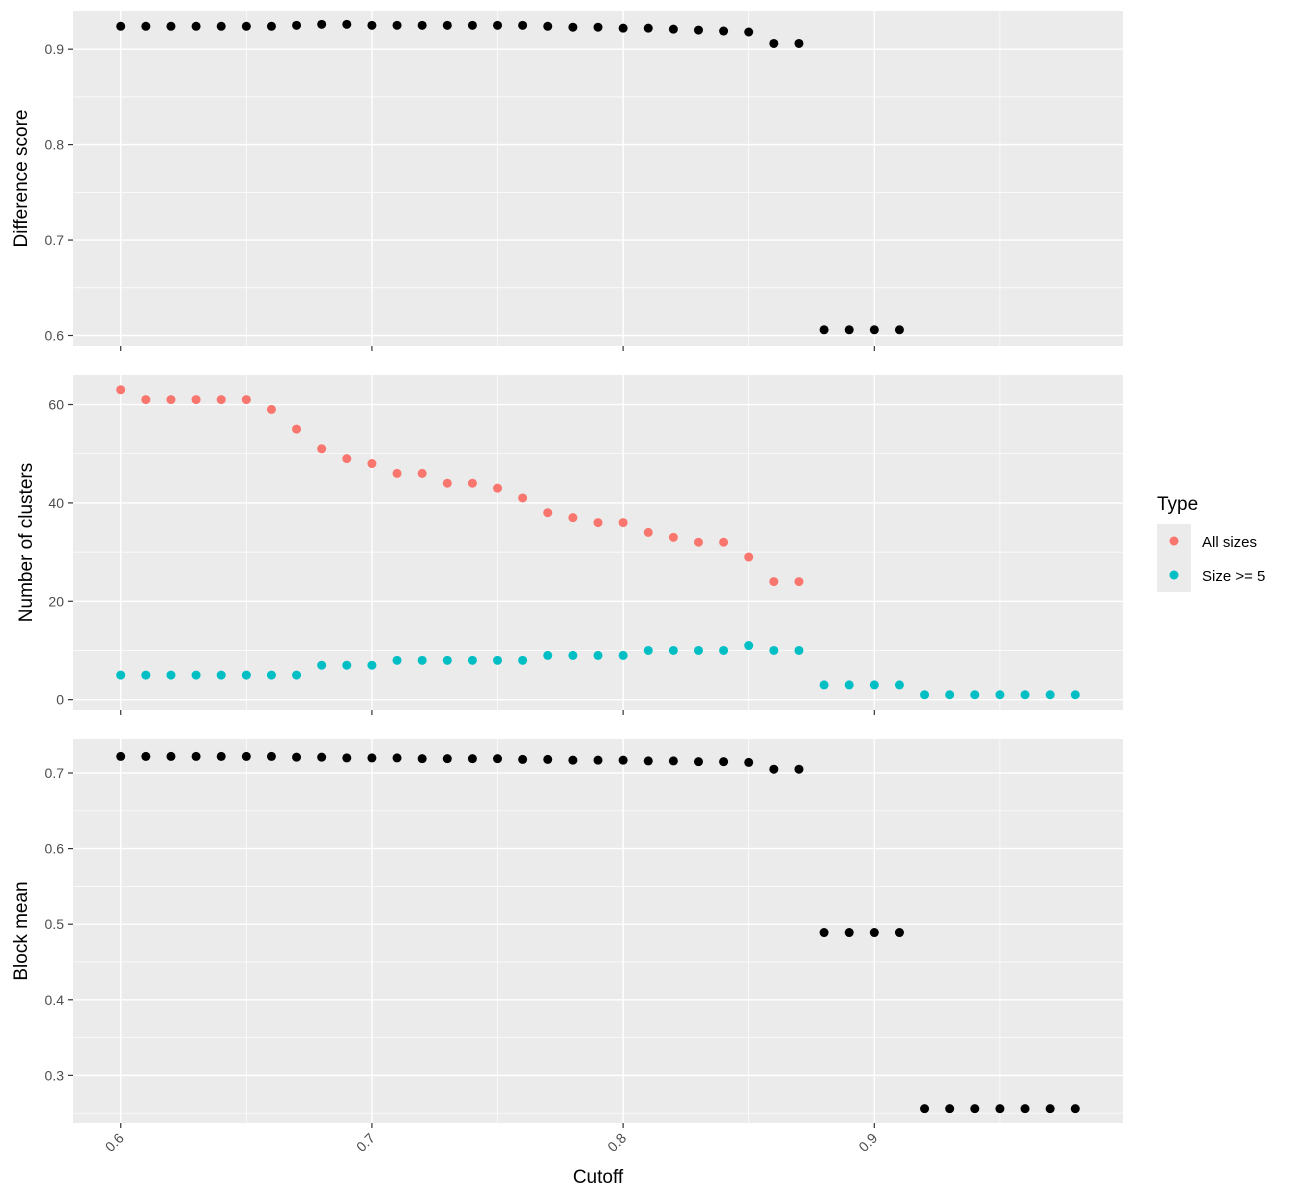 This screenshot has width=1300, height=1200. What do you see at coordinates (55, 49) in the screenshot?
I see `y-tick-label: 0.9` at bounding box center [55, 49].